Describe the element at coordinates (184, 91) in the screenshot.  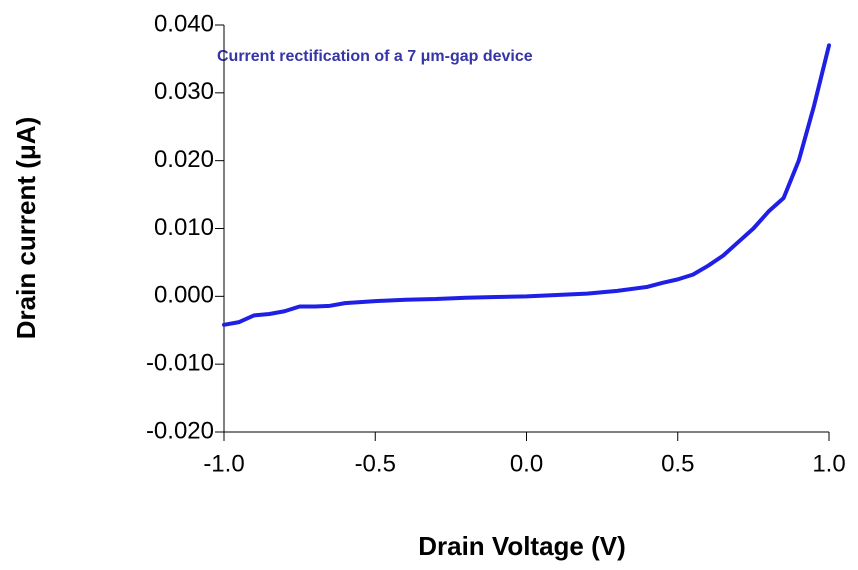
I see `y-tick-label: 0.030` at that location.